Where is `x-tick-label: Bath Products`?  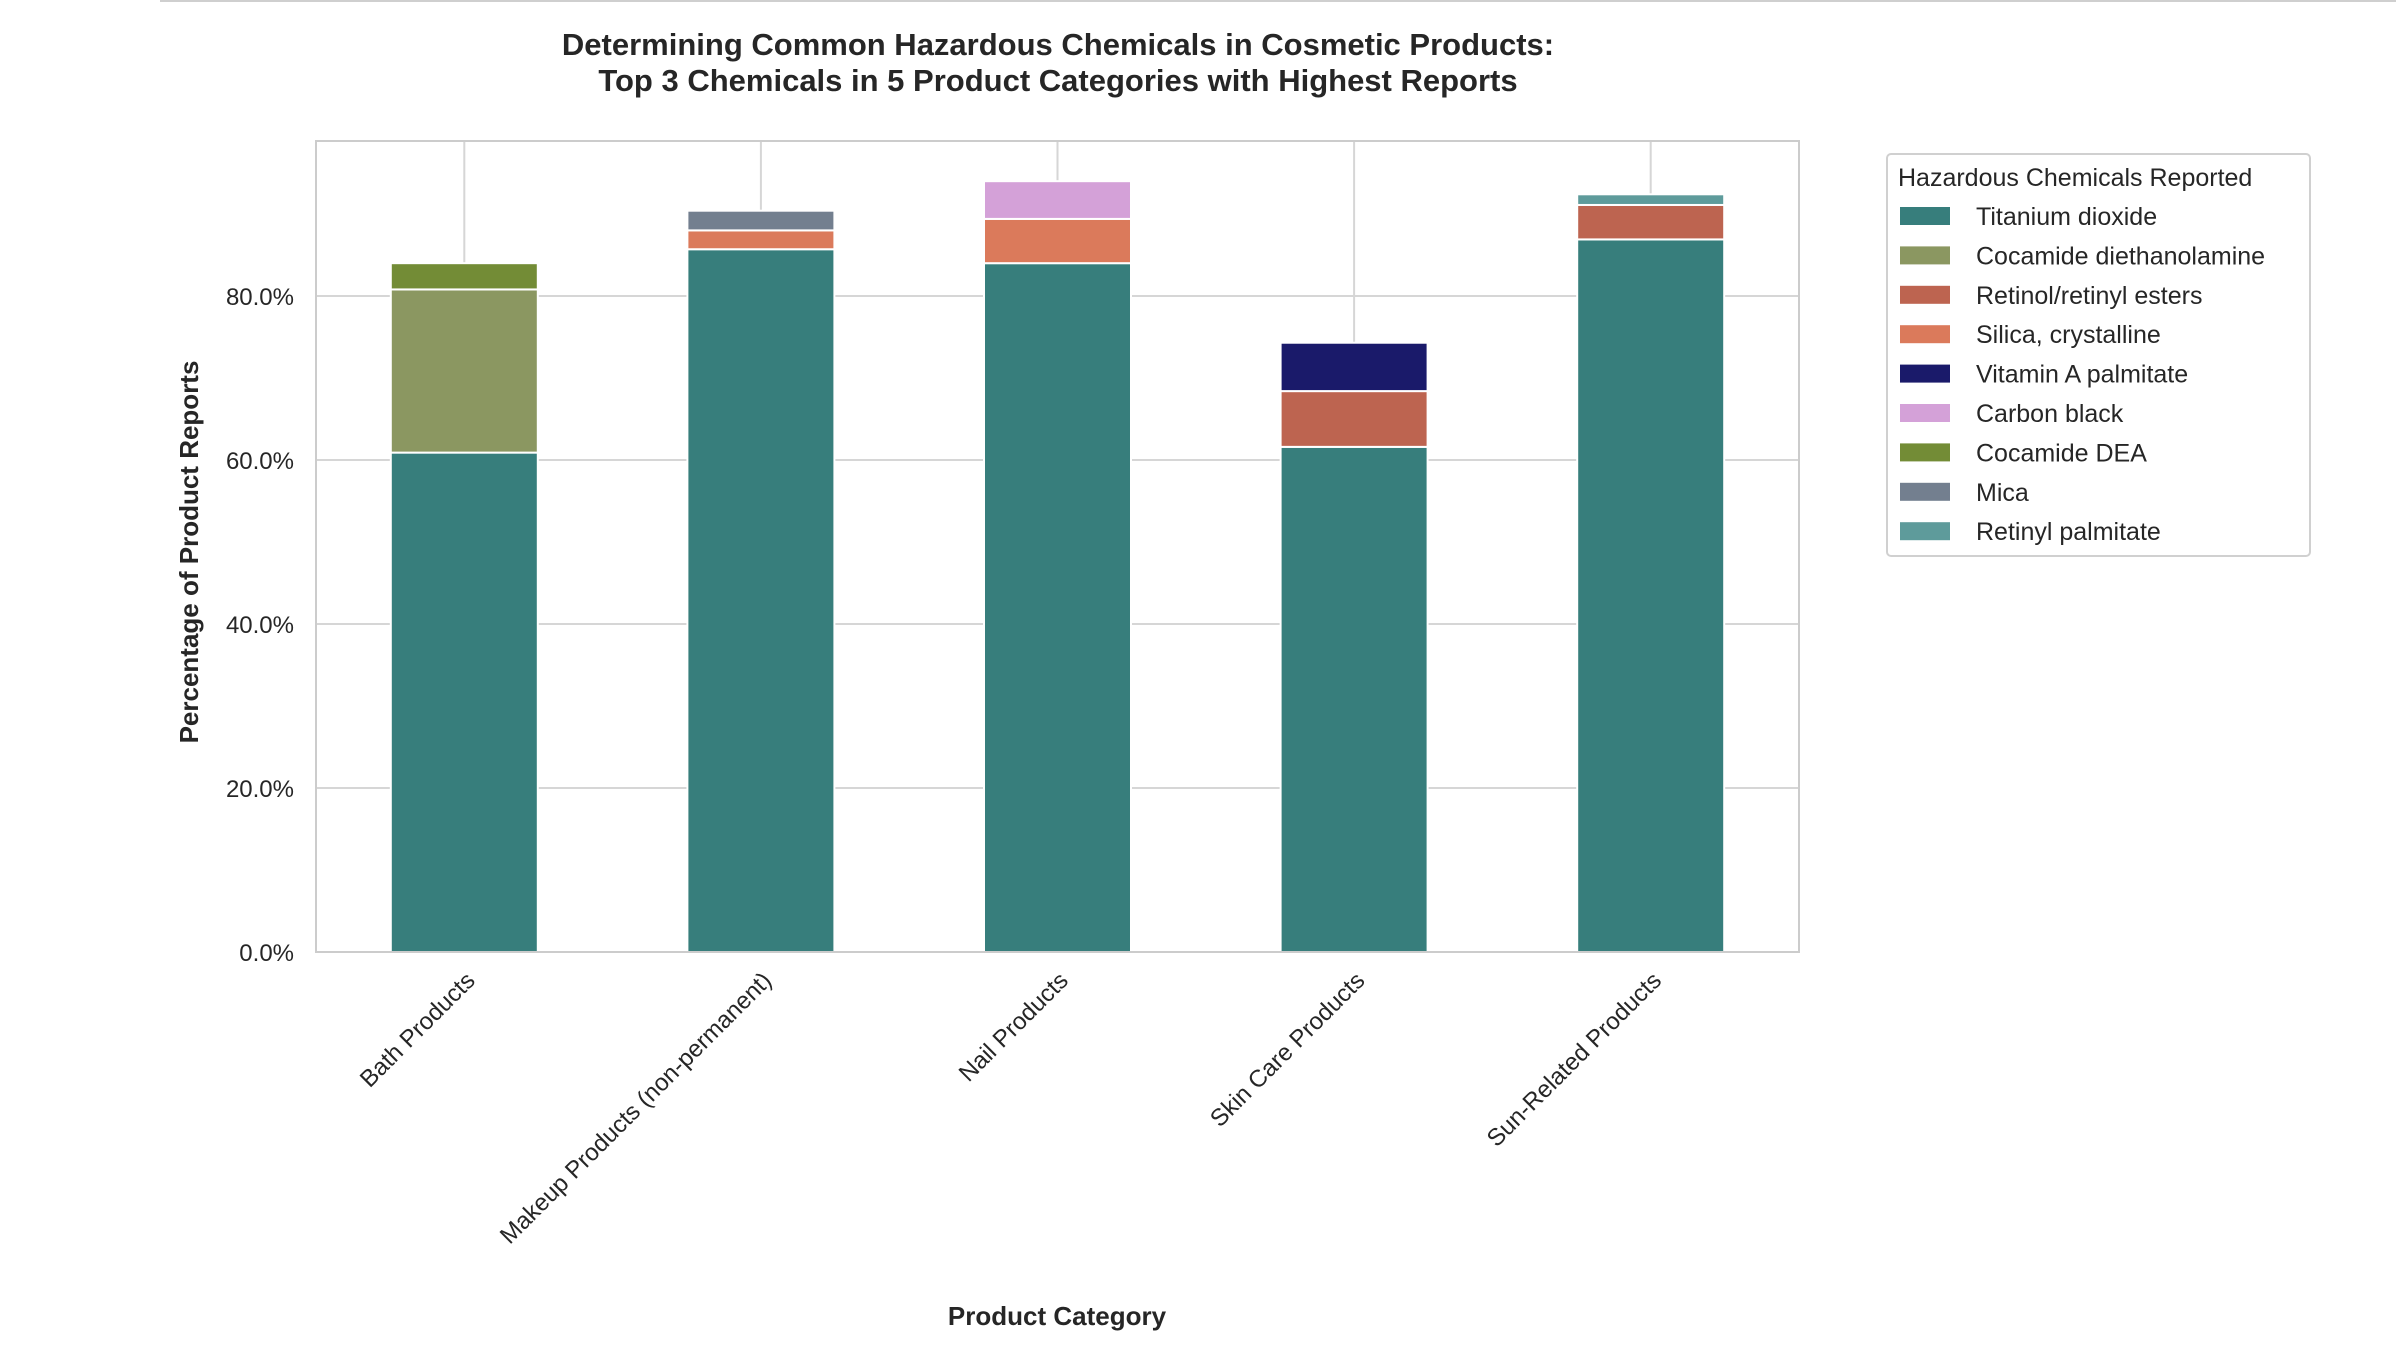
x-tick-label: Bath Products is located at coordinates (418, 1030).